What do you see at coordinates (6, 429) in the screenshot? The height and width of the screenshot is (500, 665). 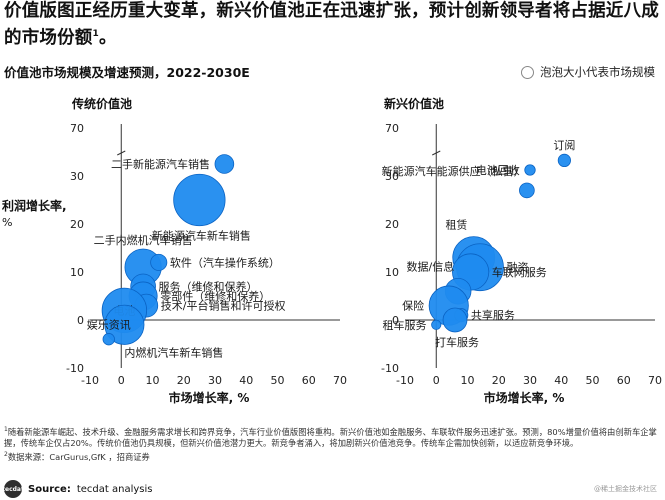 I see `footnote-1-mark: 1` at bounding box center [6, 429].